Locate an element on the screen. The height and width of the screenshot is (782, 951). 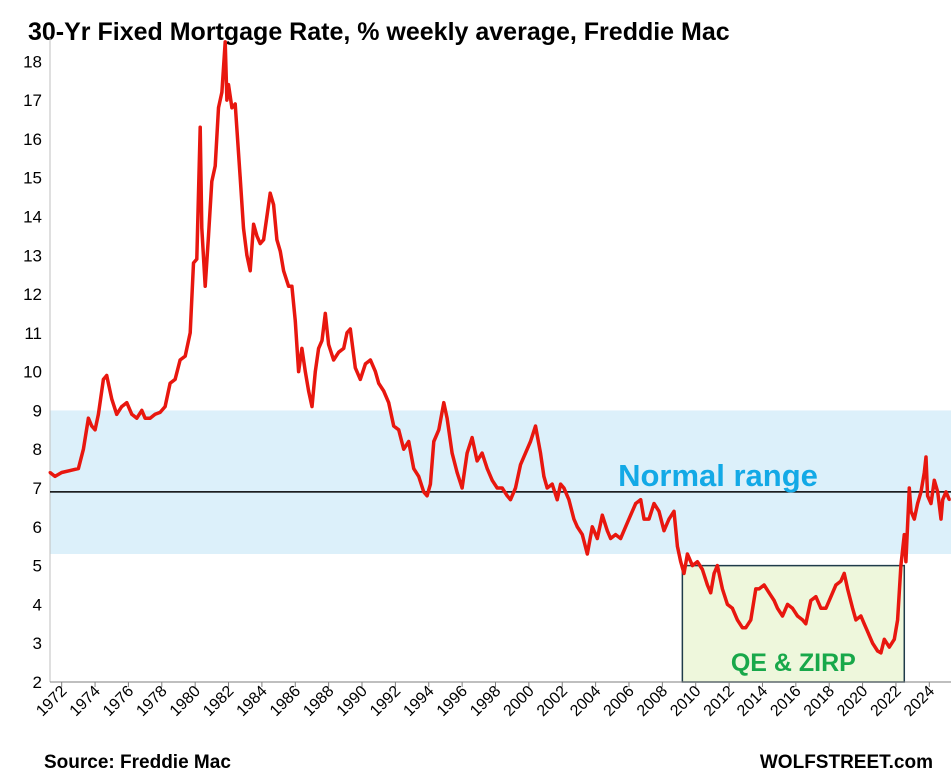
x-tick-label: 1982 is located at coordinates (218, 701).